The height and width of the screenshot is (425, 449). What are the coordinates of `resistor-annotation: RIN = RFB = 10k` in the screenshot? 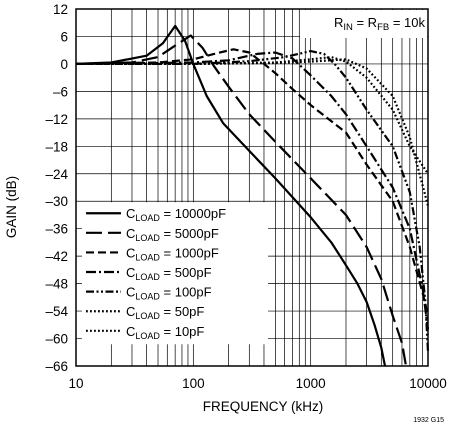 It's located at (363, 24).